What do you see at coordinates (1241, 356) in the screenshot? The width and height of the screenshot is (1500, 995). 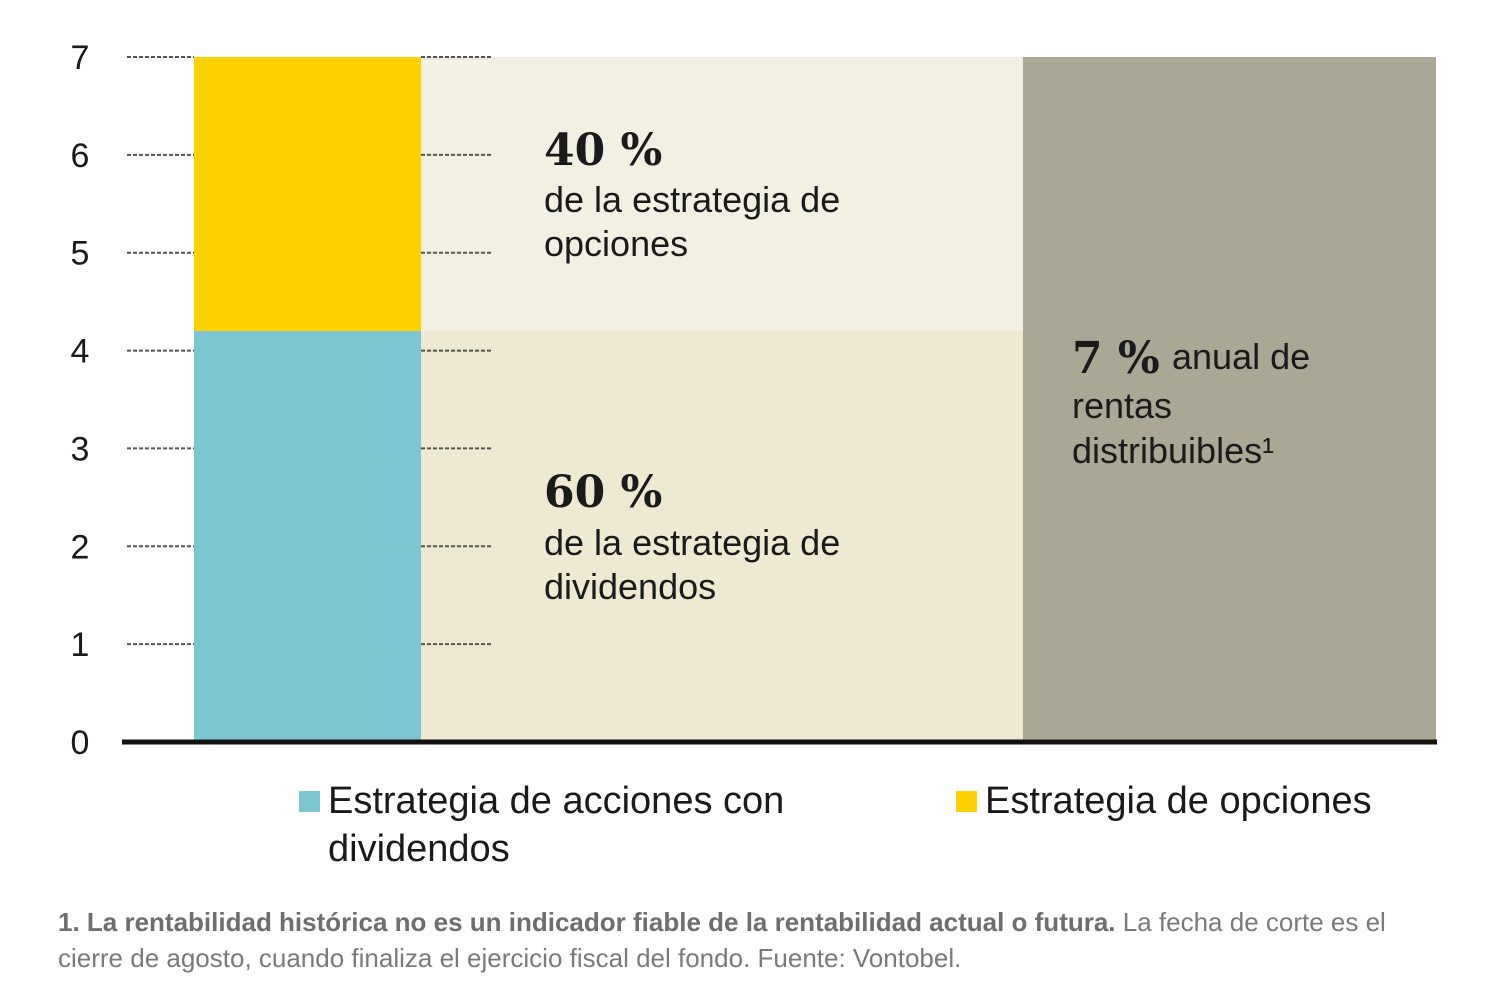 I see `total-rest: anual de` at bounding box center [1241, 356].